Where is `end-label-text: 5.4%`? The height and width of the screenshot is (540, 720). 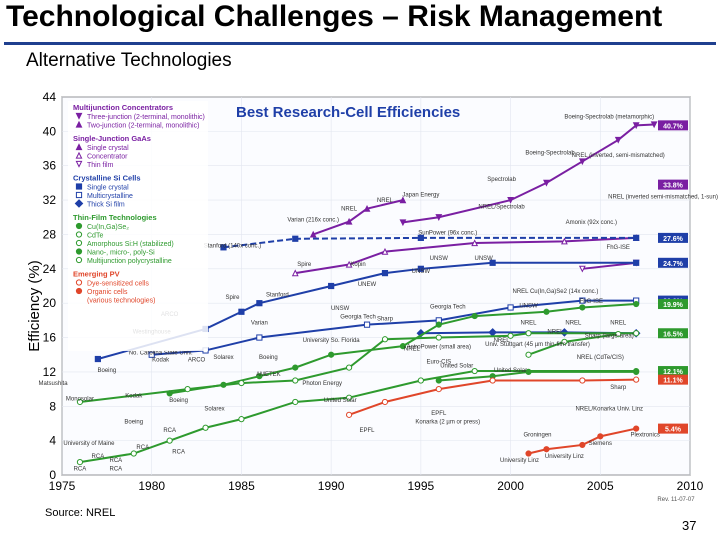
end-label-text: 5.4% is located at coordinates (673, 430).